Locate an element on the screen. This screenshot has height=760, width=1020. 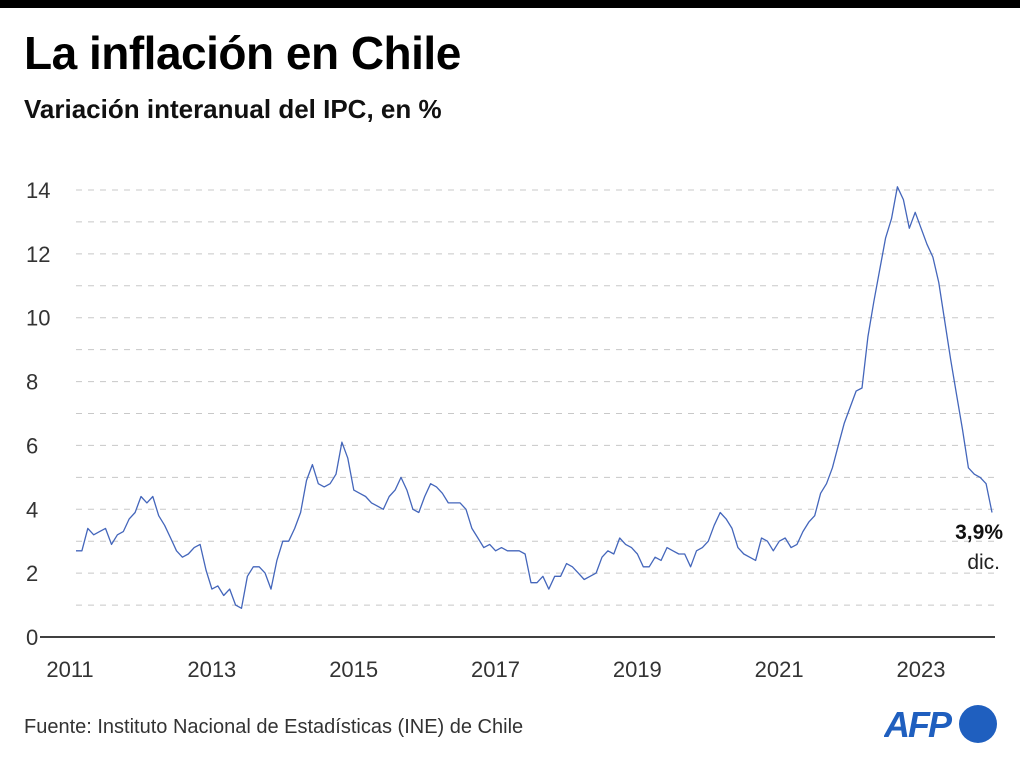
x-tick-label: 2019 is located at coordinates (637, 669).